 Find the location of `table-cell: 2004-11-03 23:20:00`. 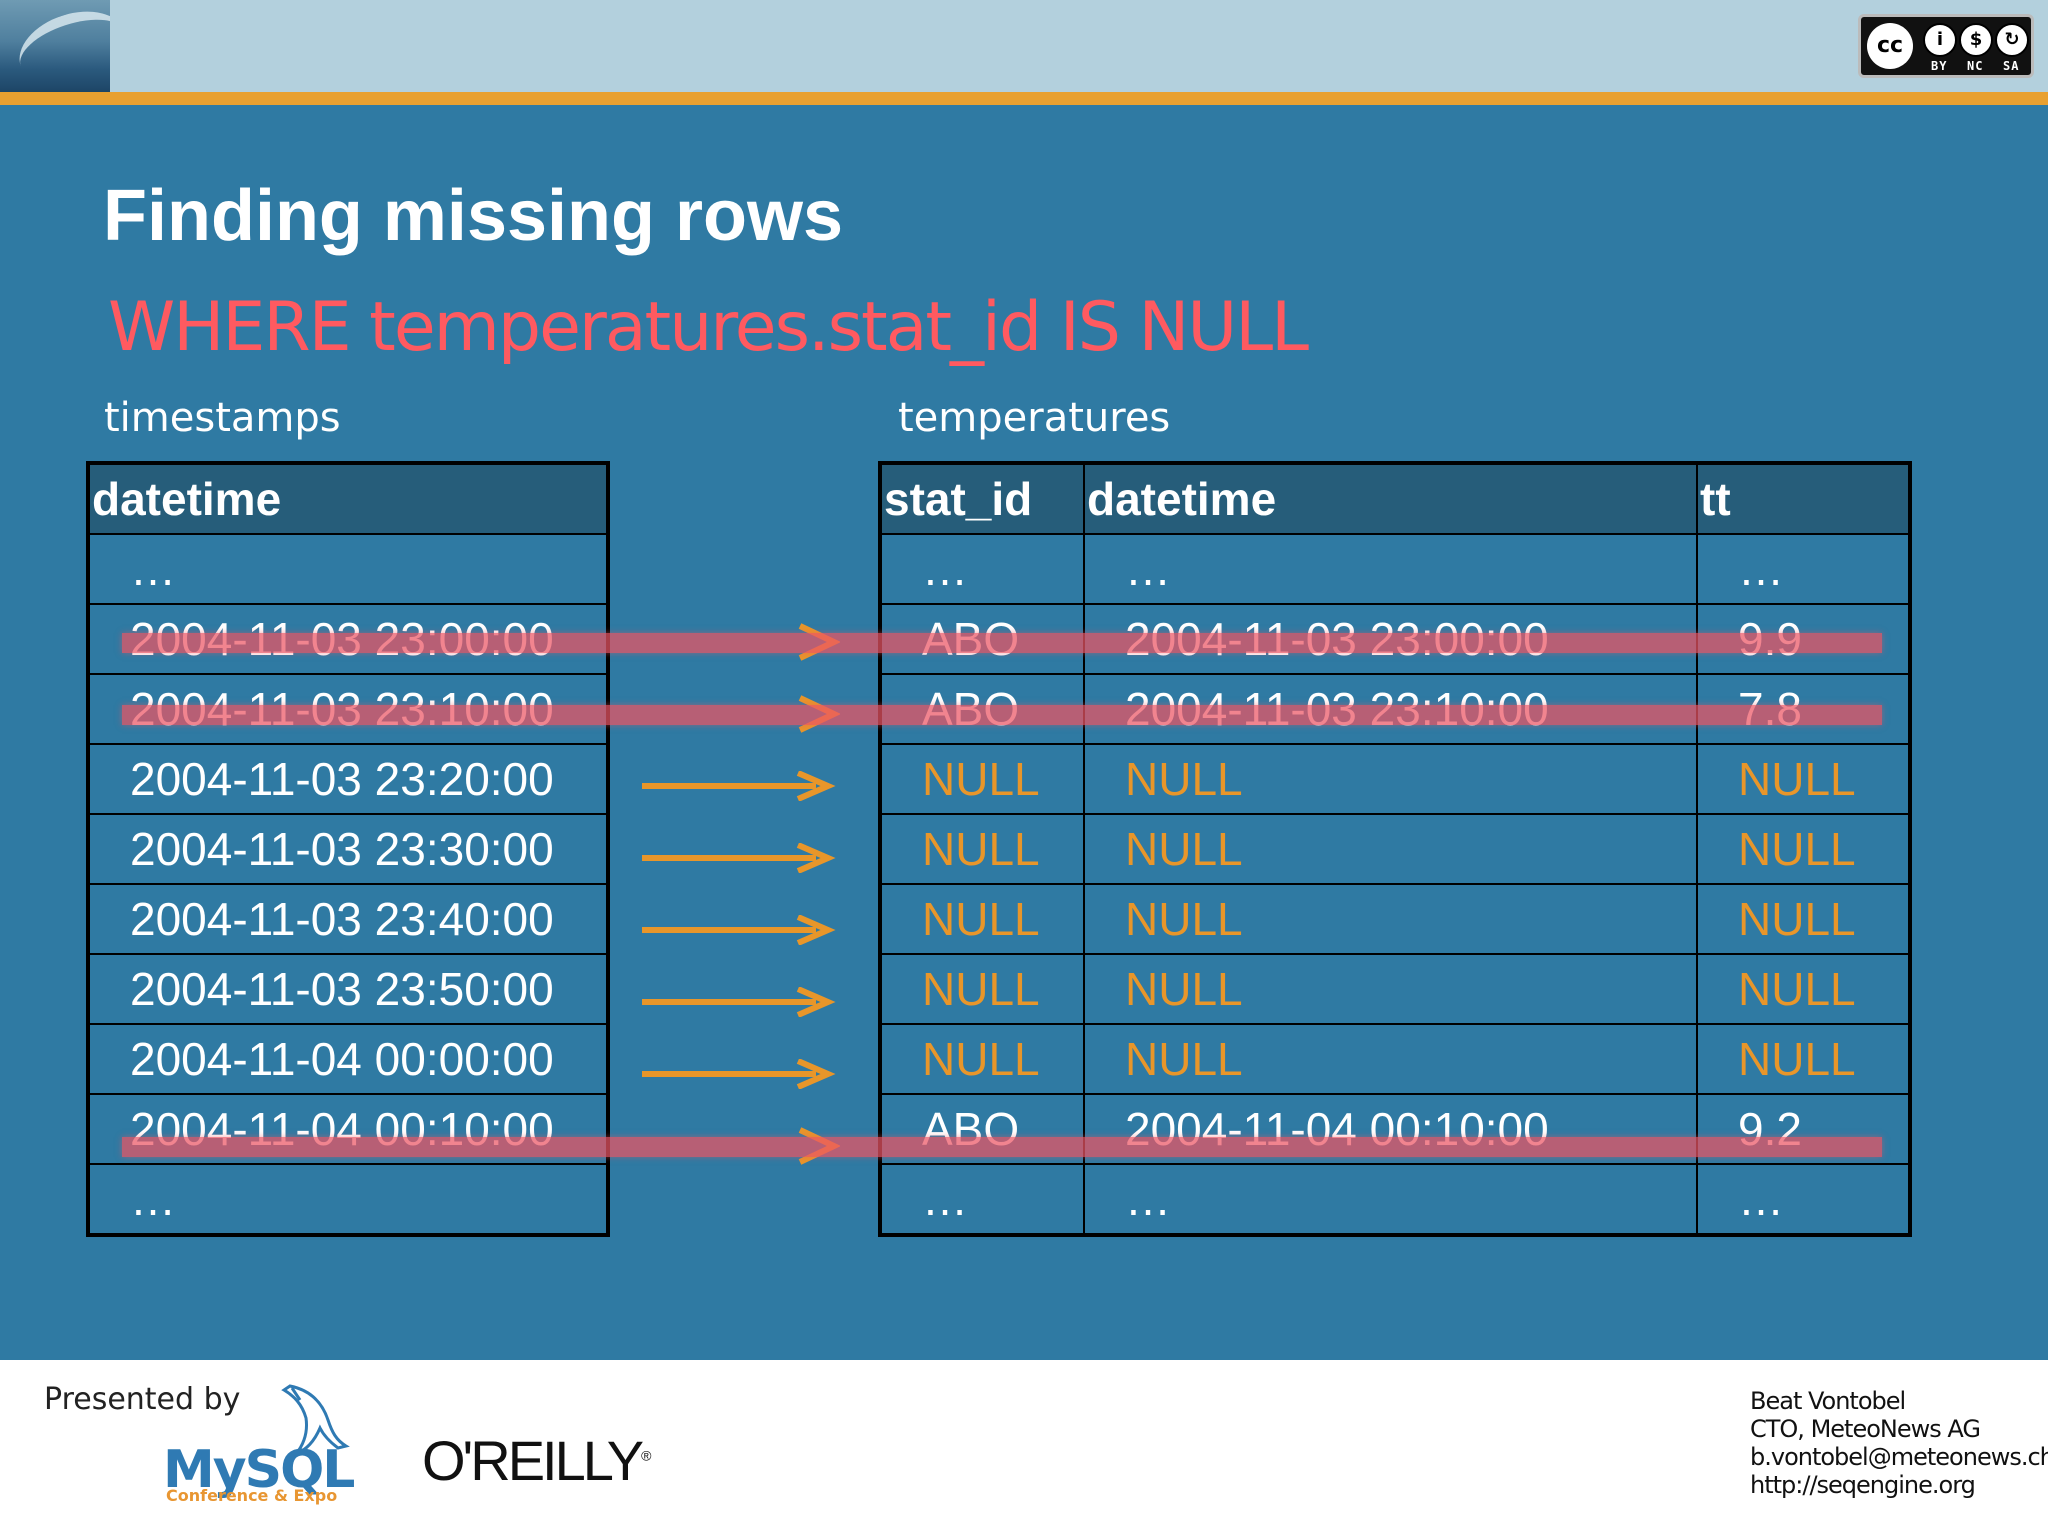

table-cell: 2004-11-03 23:20:00 is located at coordinates (348, 779).